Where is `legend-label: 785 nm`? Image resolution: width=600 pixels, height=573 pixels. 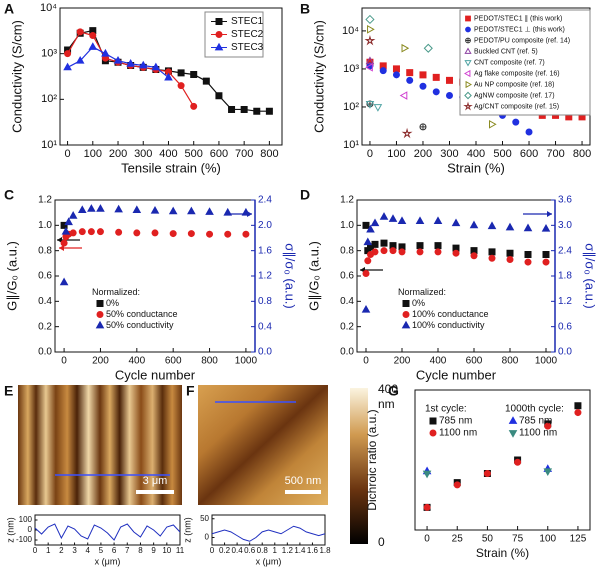 legend-label: 785 nm is located at coordinates (535, 421).